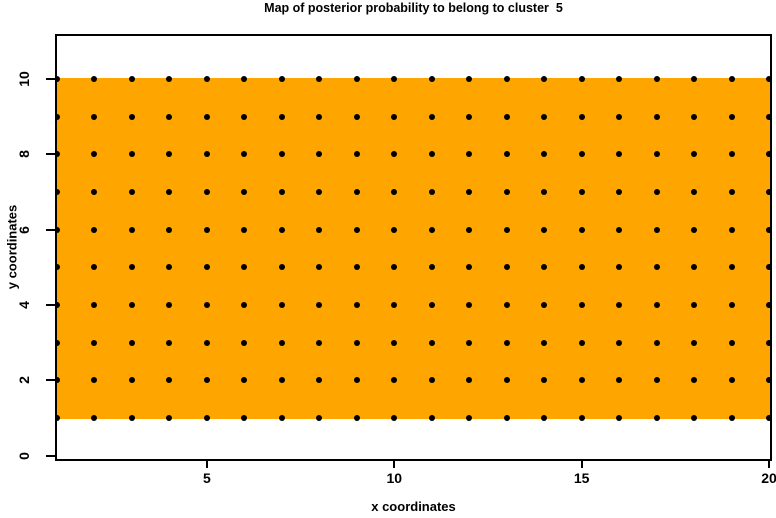  Describe the element at coordinates (24, 305) in the screenshot. I see `y-tick-label: 4` at that location.